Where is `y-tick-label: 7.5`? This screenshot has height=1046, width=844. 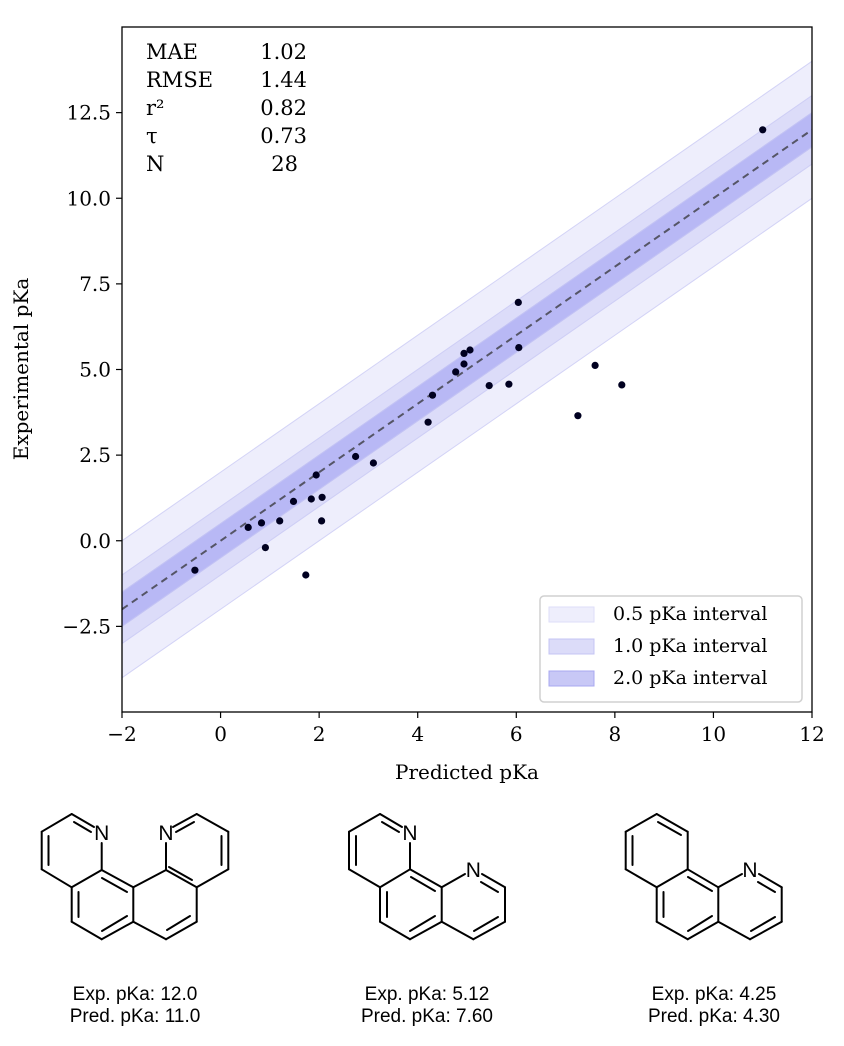
y-tick-label: 7.5 is located at coordinates (95, 284).